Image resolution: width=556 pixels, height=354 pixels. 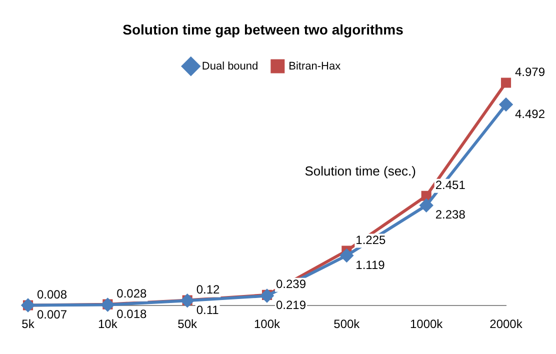 I want to click on x-tick-label: 5k, so click(x=29, y=324).